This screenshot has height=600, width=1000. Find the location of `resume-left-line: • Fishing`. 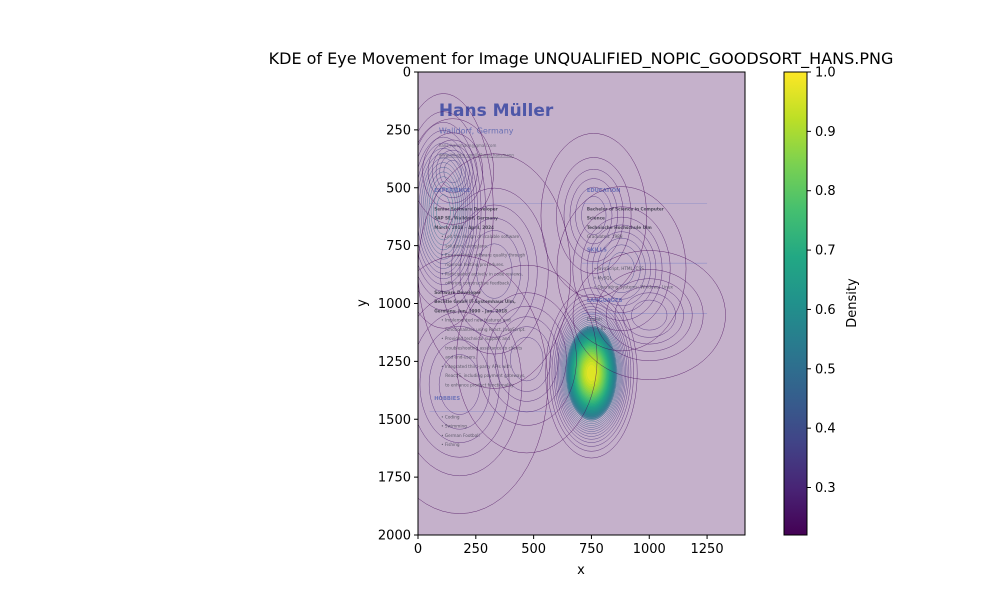

resume-left-line: • Fishing is located at coordinates (450, 444).